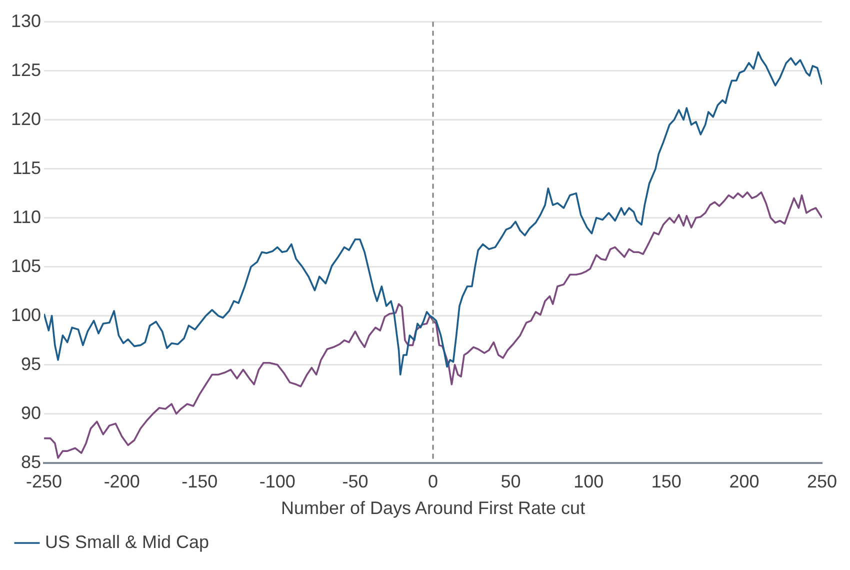 This screenshot has height=570, width=850. What do you see at coordinates (122, 482) in the screenshot?
I see `x-tick-label: -200` at bounding box center [122, 482].